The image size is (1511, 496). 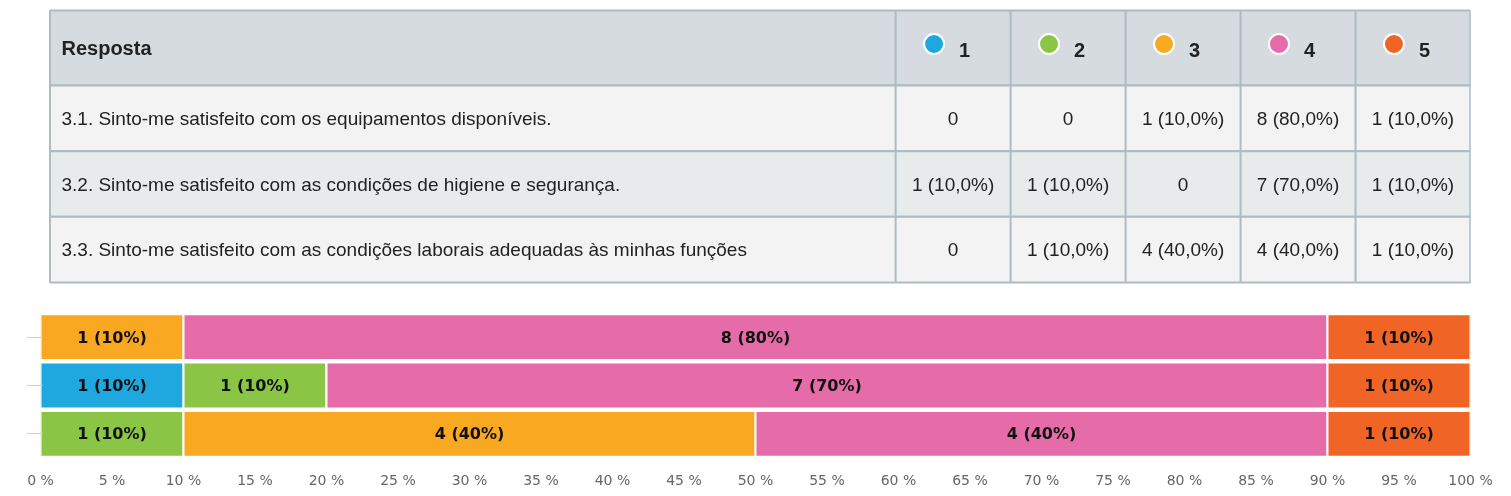 I want to click on legend-label: 3, so click(x=1194, y=50).